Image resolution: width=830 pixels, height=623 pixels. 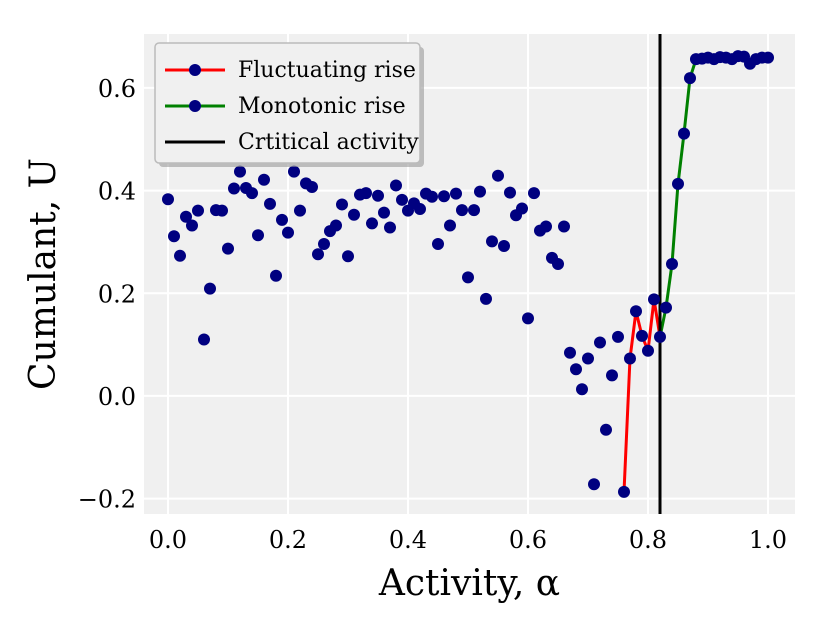 I want to click on x-axis-label: Activity, α, so click(x=469, y=583).